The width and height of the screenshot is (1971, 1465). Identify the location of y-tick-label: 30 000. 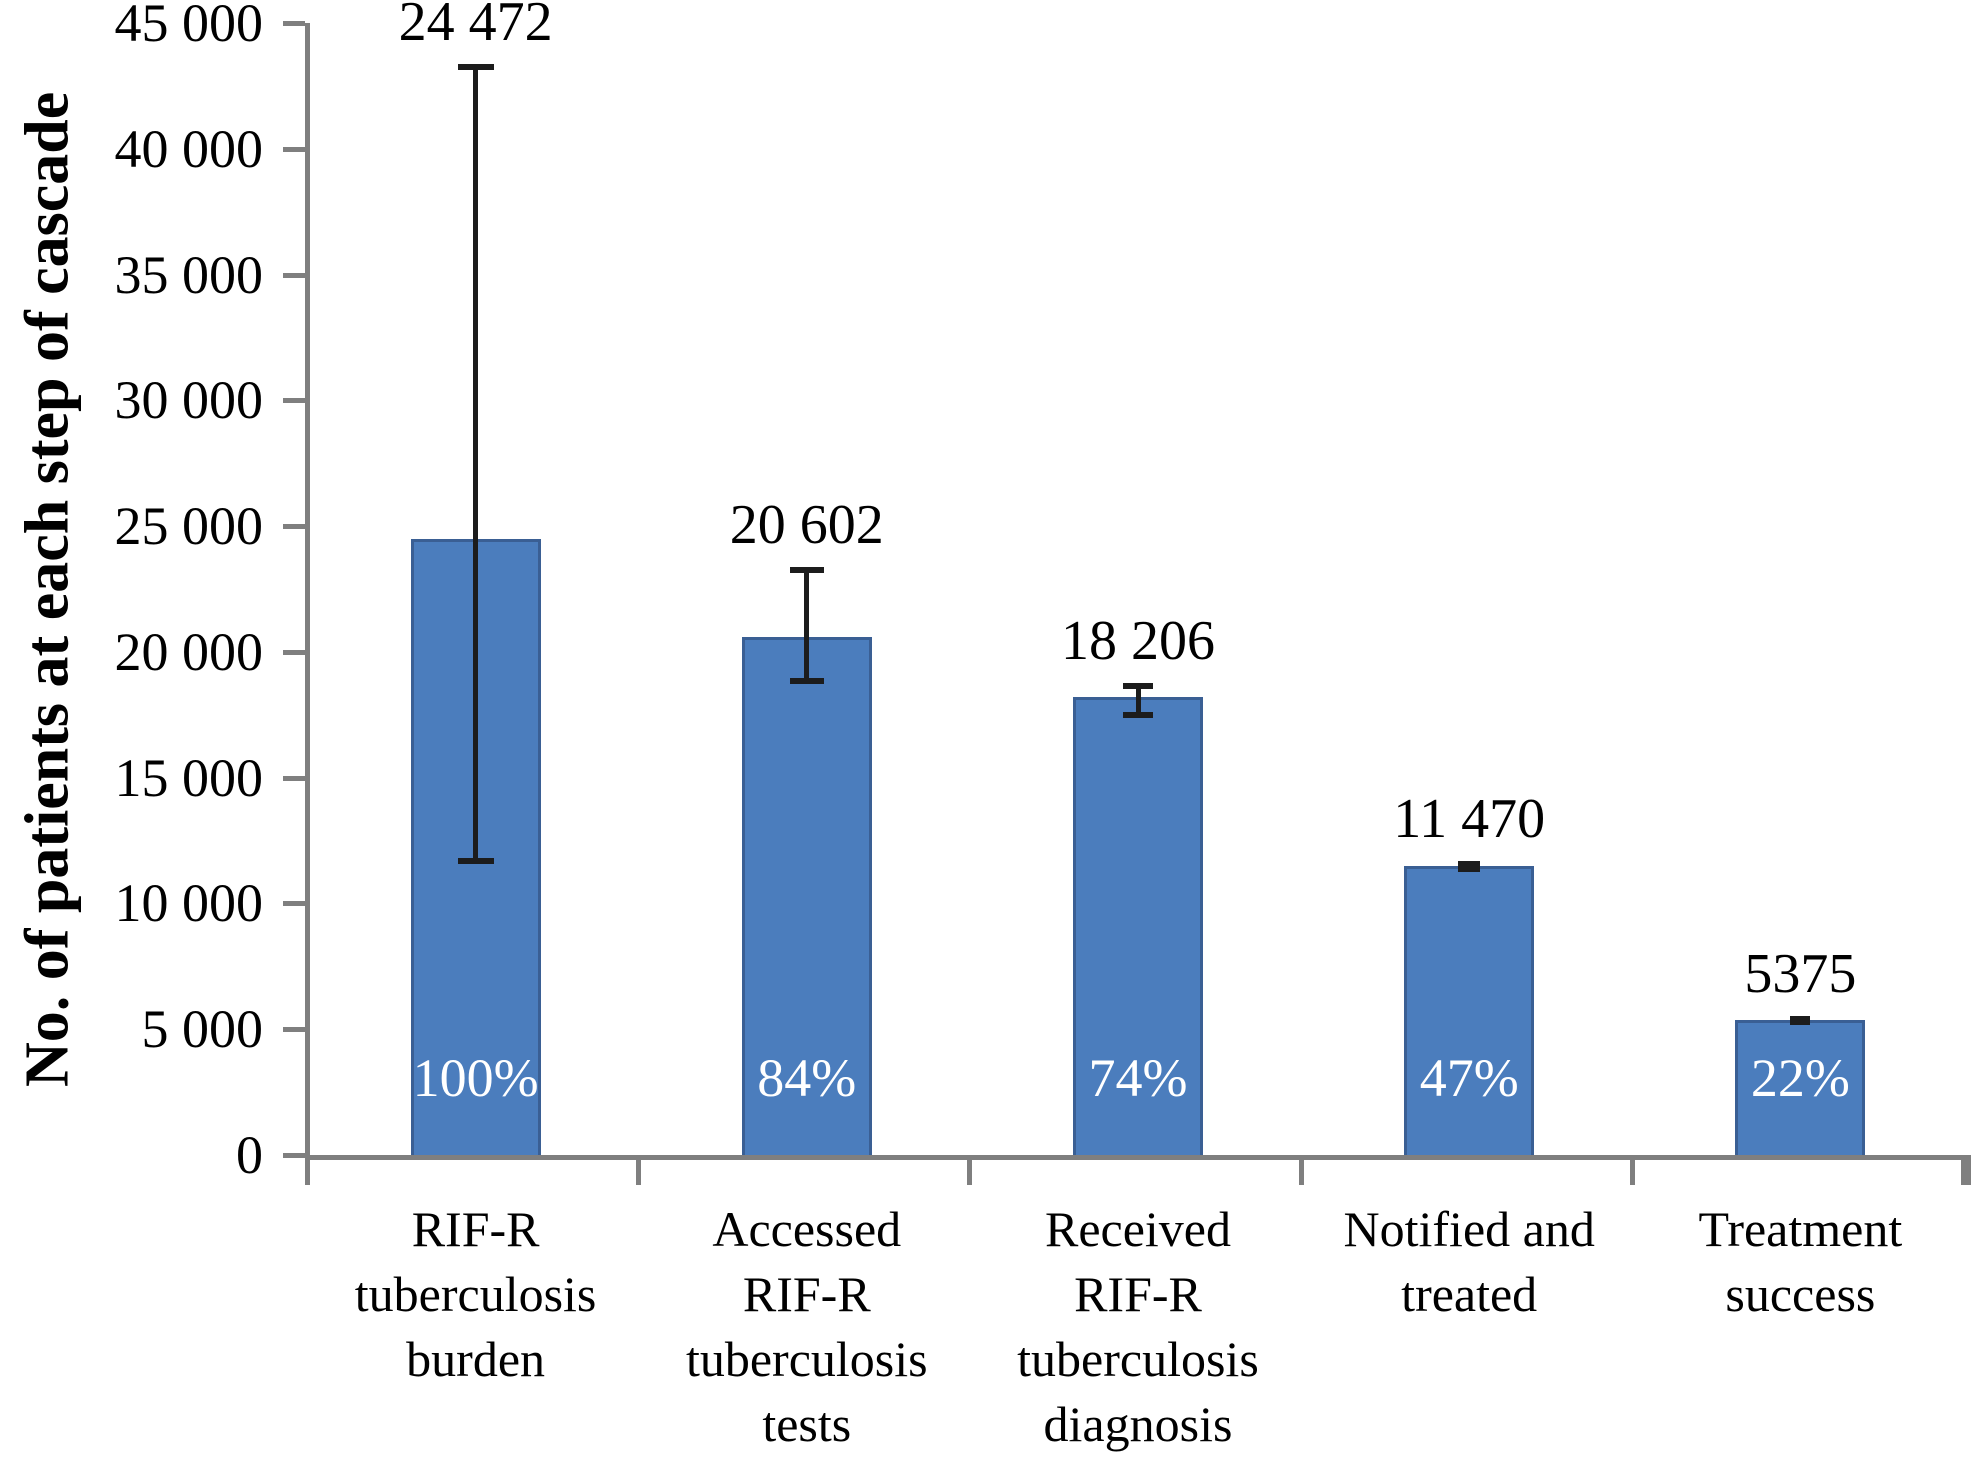
(189, 400).